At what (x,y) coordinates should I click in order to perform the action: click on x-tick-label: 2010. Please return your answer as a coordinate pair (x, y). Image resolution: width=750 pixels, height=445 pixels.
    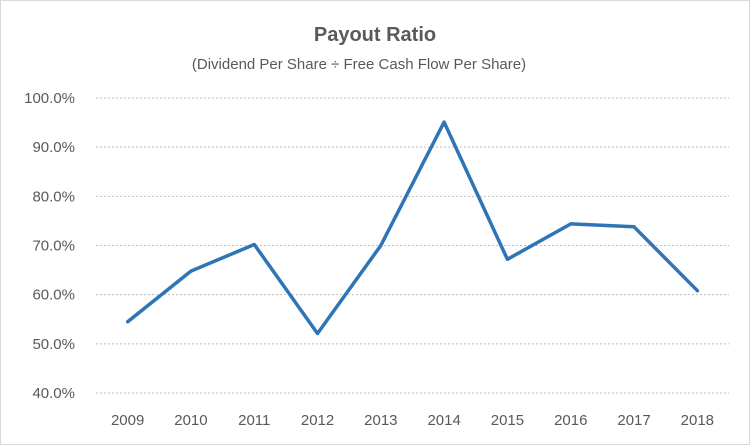
    Looking at the image, I should click on (190, 420).